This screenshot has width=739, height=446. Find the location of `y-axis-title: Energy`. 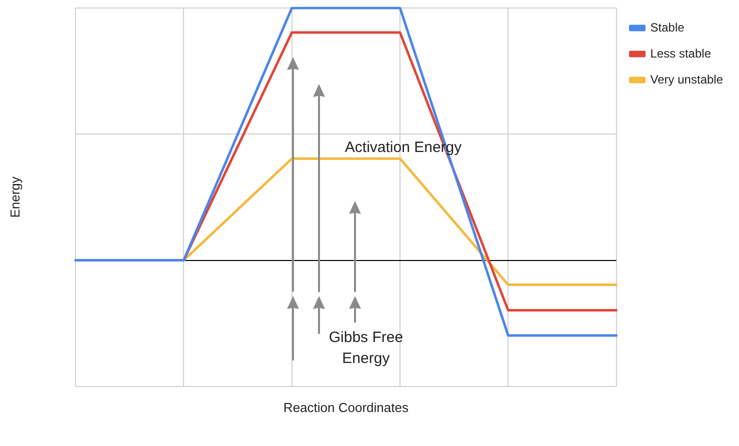

y-axis-title: Energy is located at coordinates (14, 197).